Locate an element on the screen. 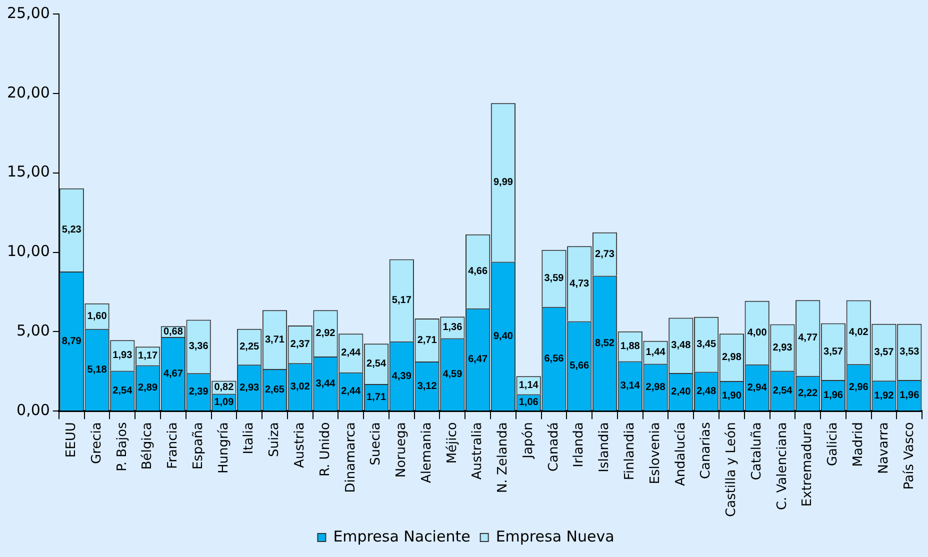 The height and width of the screenshot is (557, 928). data-label: 1,09 is located at coordinates (224, 402).